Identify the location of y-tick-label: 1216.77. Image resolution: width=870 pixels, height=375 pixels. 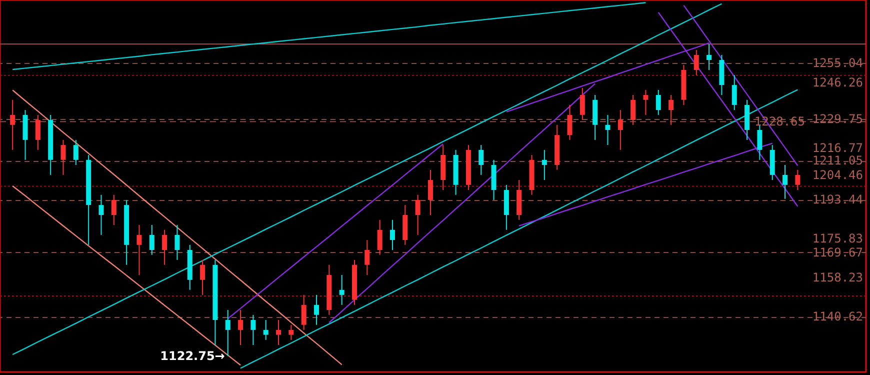
(837, 147).